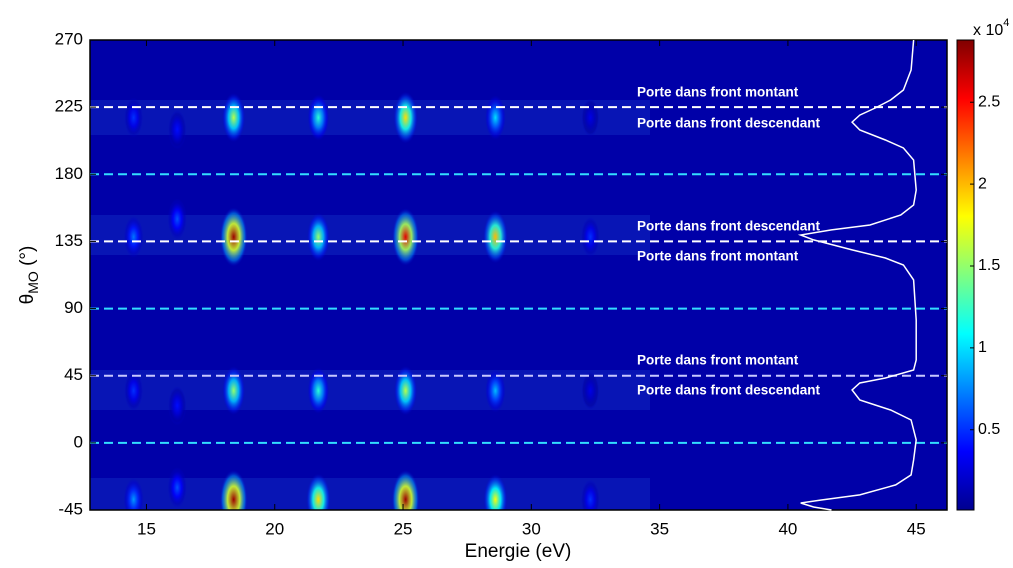  What do you see at coordinates (531, 528) in the screenshot?
I see `x-tick-label: 30` at bounding box center [531, 528].